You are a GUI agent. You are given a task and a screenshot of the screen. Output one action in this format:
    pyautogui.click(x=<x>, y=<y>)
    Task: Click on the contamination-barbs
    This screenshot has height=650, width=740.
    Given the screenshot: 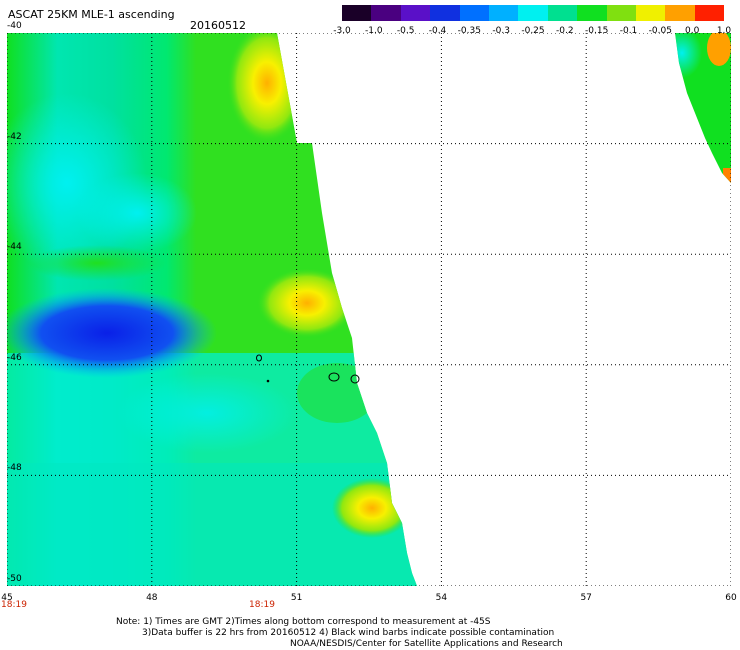 What is the action you would take?
    pyautogui.click(x=308, y=369)
    